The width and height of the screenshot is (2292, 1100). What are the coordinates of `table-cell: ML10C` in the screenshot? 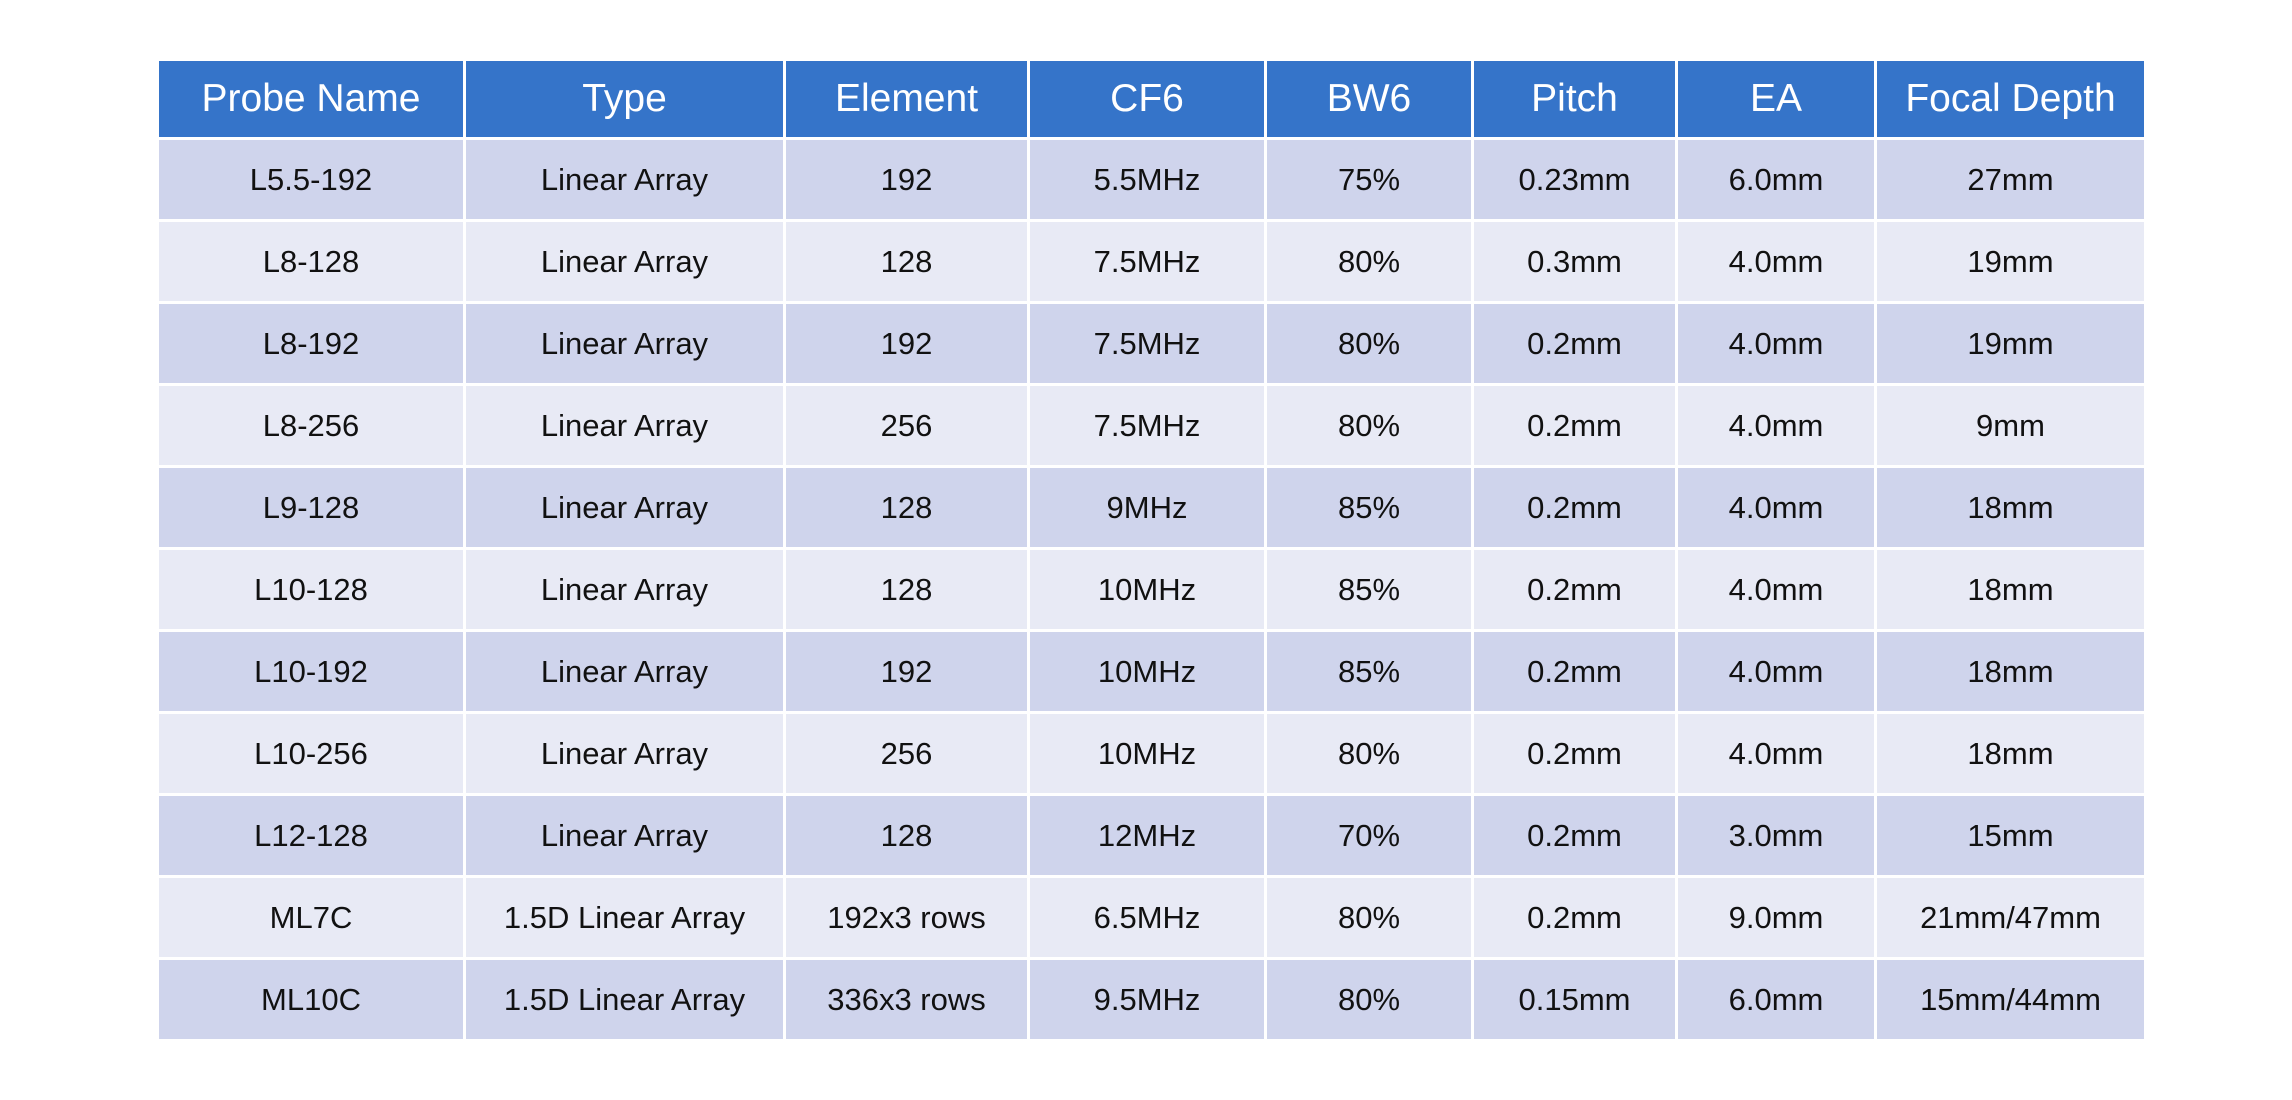 It's located at (311, 999).